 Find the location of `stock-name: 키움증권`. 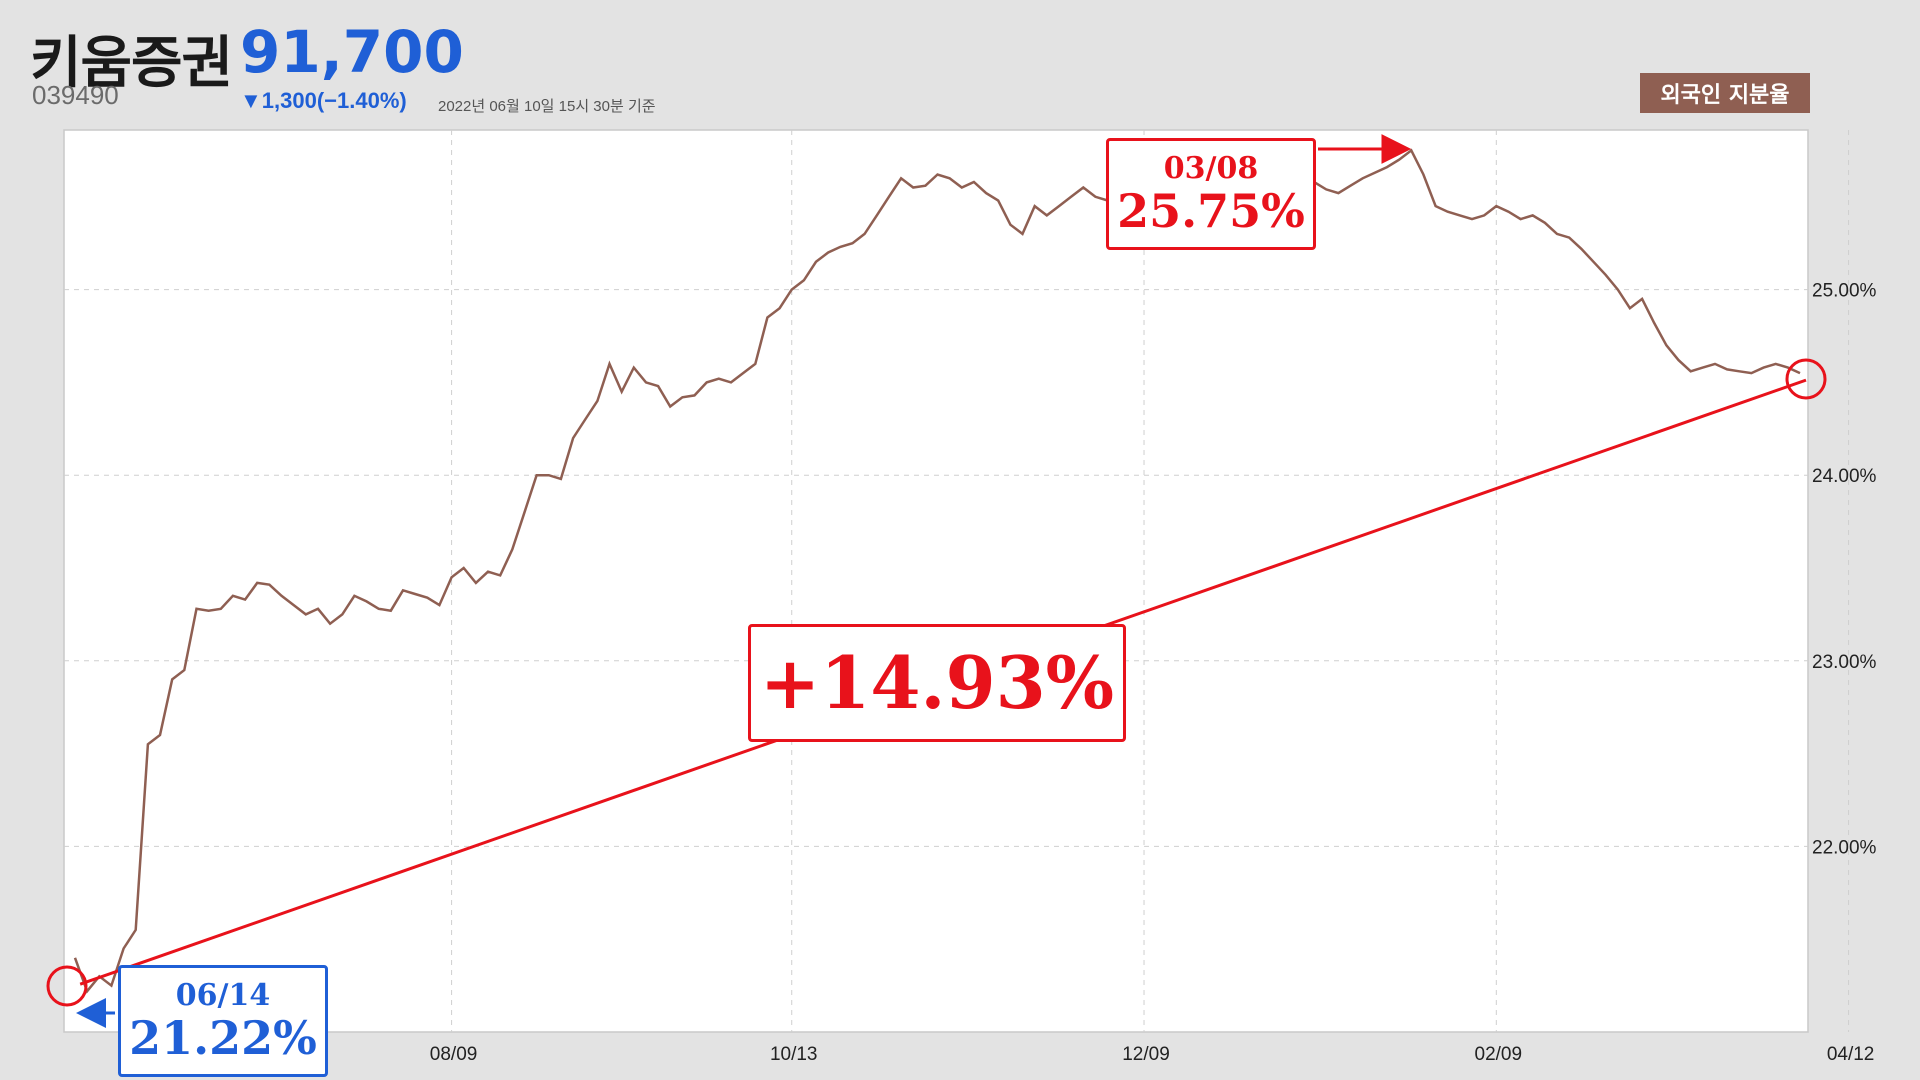

stock-name: 키움증권 is located at coordinates (131, 63).